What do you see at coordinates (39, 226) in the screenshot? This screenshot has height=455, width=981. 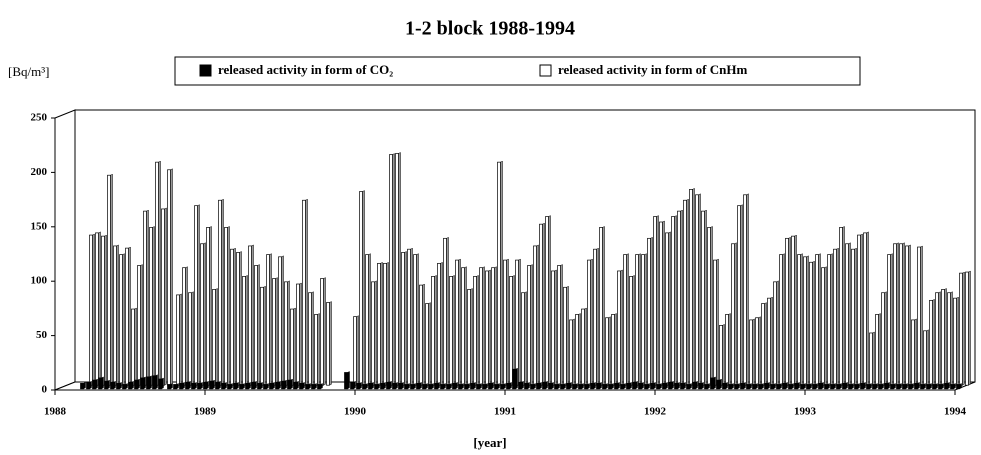 I see `y-tick-label: 150` at bounding box center [39, 226].